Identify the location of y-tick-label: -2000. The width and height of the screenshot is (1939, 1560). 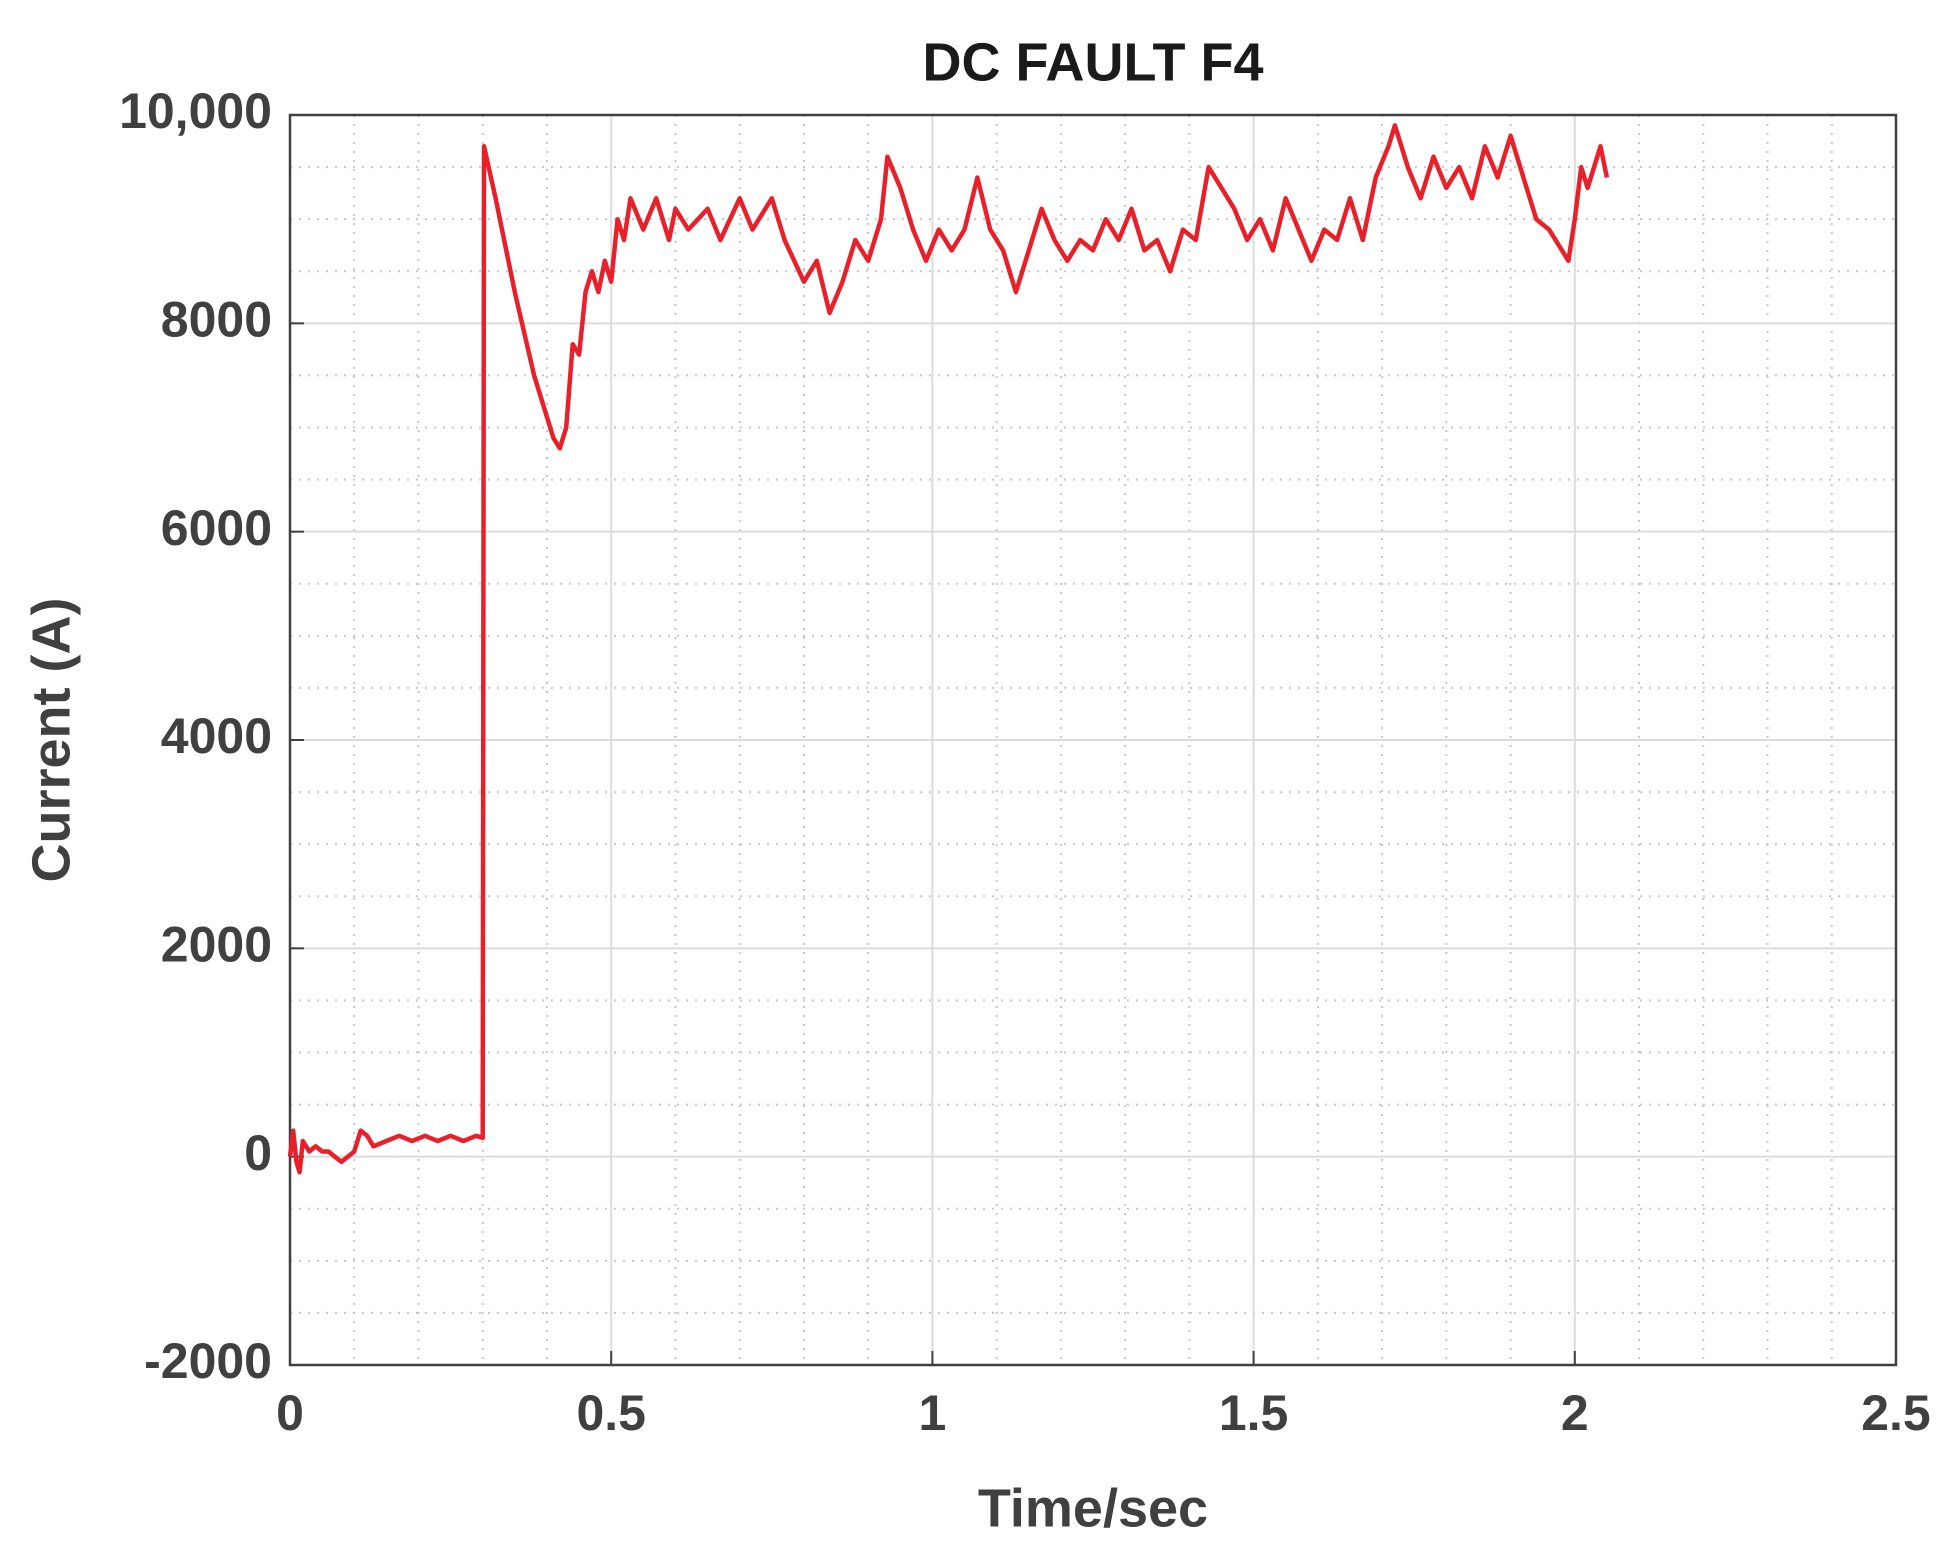
(208, 1361).